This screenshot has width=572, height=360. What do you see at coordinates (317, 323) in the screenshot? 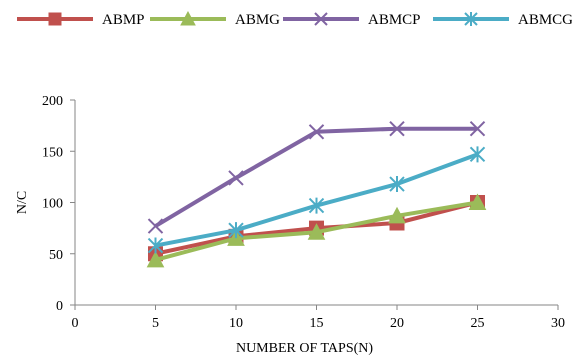
I see `x-tick-label: 15` at bounding box center [317, 323].